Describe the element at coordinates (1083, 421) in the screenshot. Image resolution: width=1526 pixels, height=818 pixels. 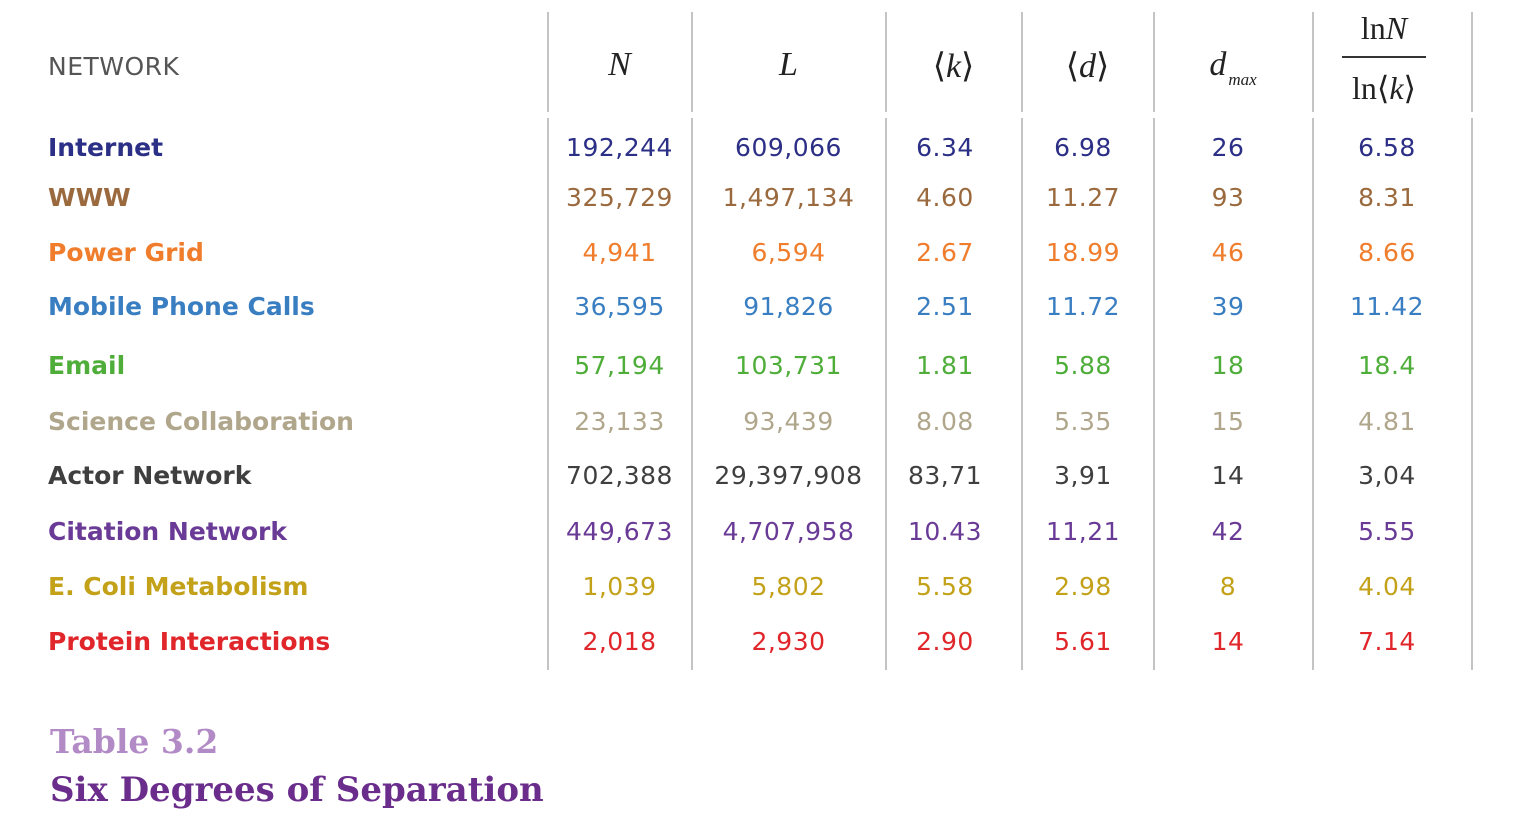
I see `cell-d: 5.35` at that location.